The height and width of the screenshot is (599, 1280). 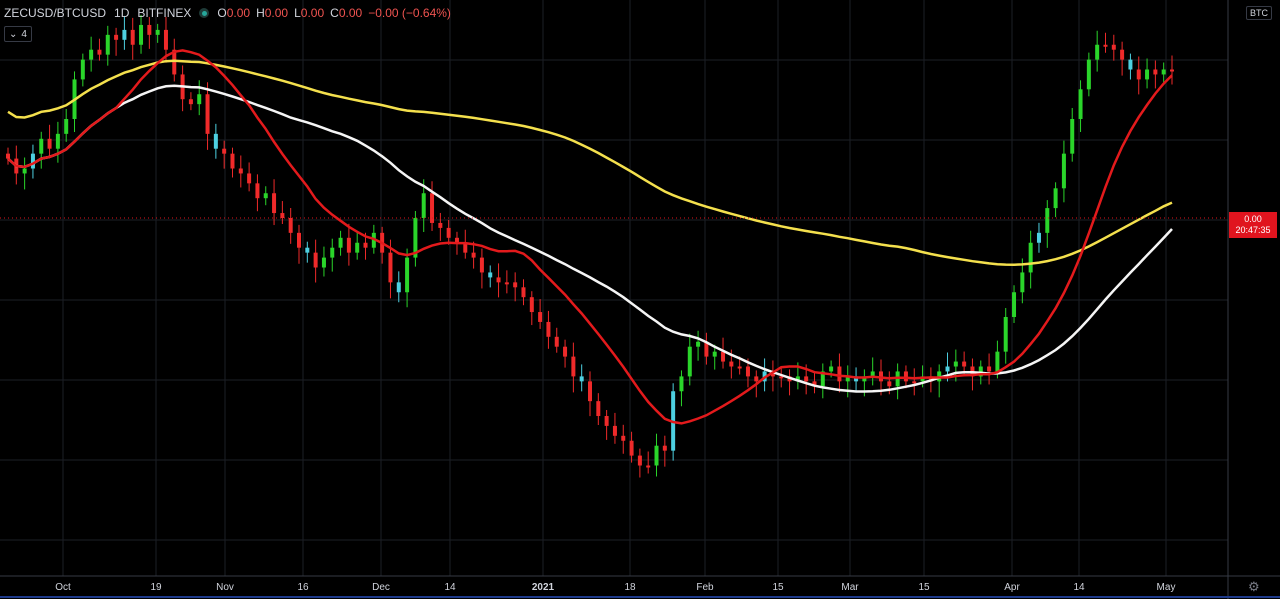 I want to click on exchange-label: BITFINEX, so click(x=164, y=13).